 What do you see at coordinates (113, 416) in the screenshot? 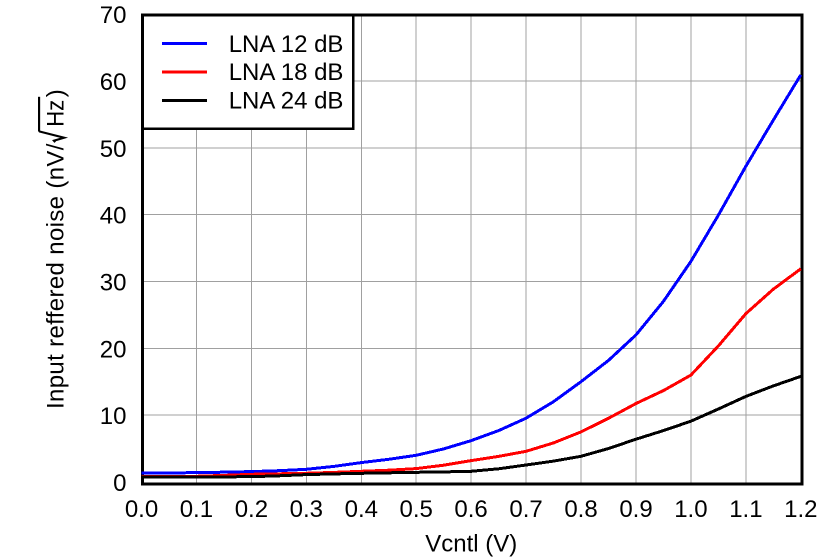
I see `svg-text: 10` at bounding box center [113, 416].